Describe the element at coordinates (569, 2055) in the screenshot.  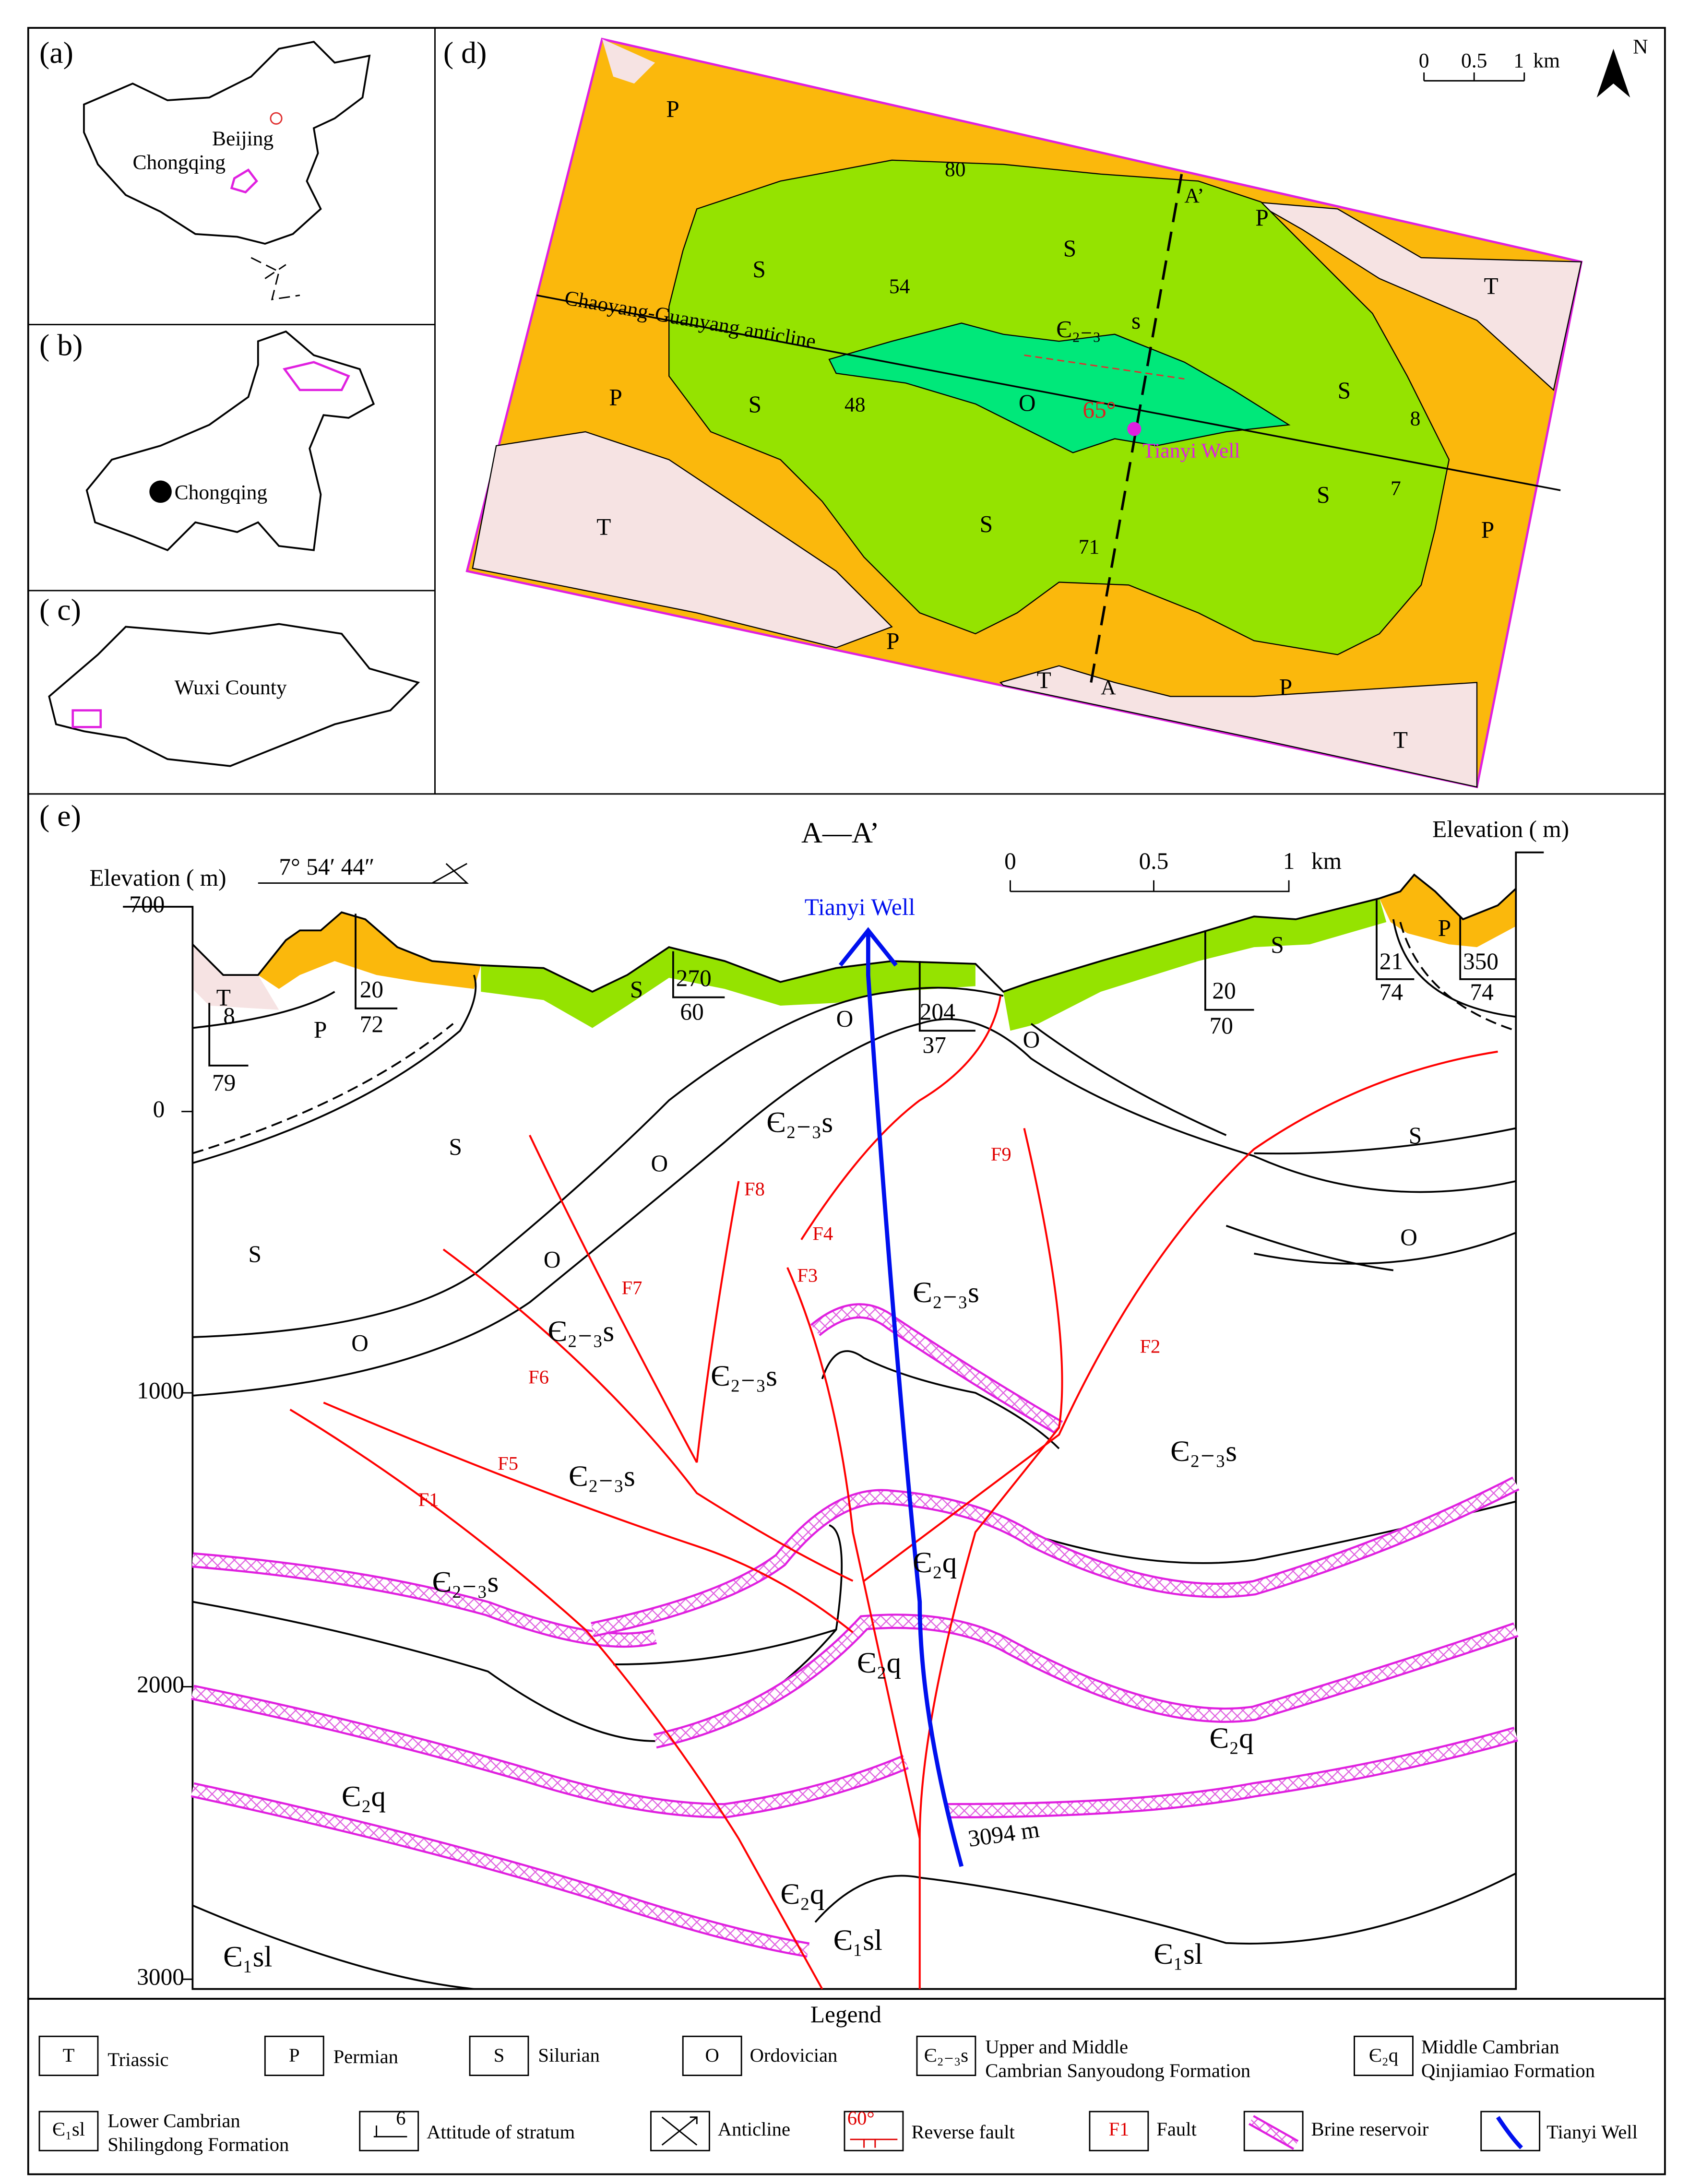
I see `legend-text: Silurian` at that location.